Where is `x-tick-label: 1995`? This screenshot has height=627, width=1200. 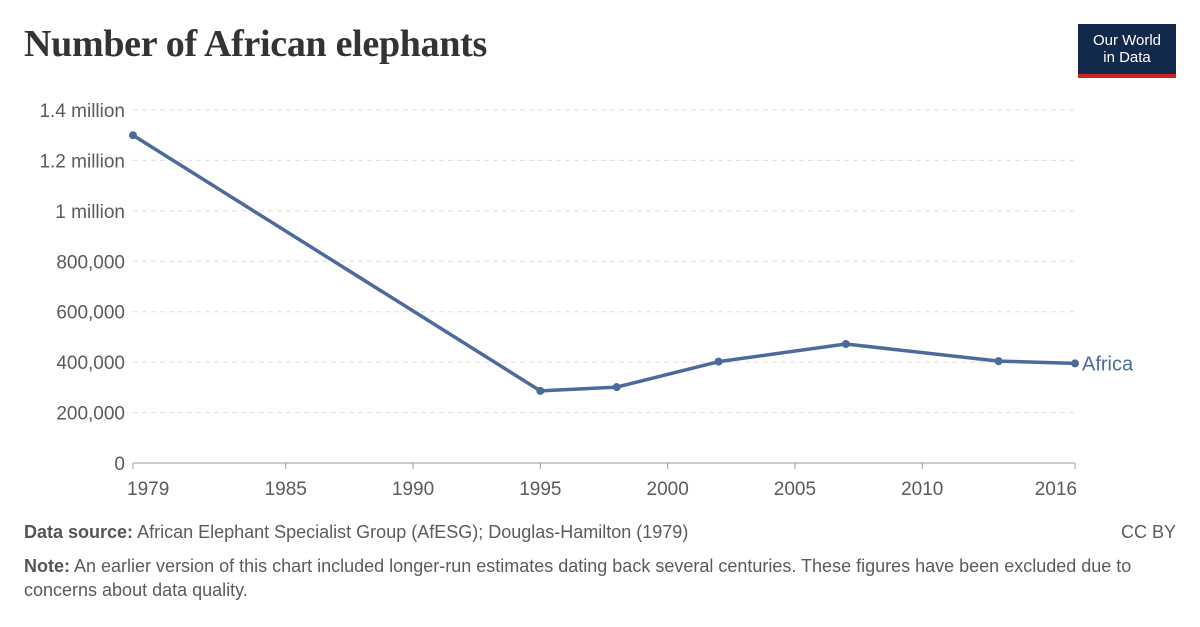 x-tick-label: 1995 is located at coordinates (540, 489).